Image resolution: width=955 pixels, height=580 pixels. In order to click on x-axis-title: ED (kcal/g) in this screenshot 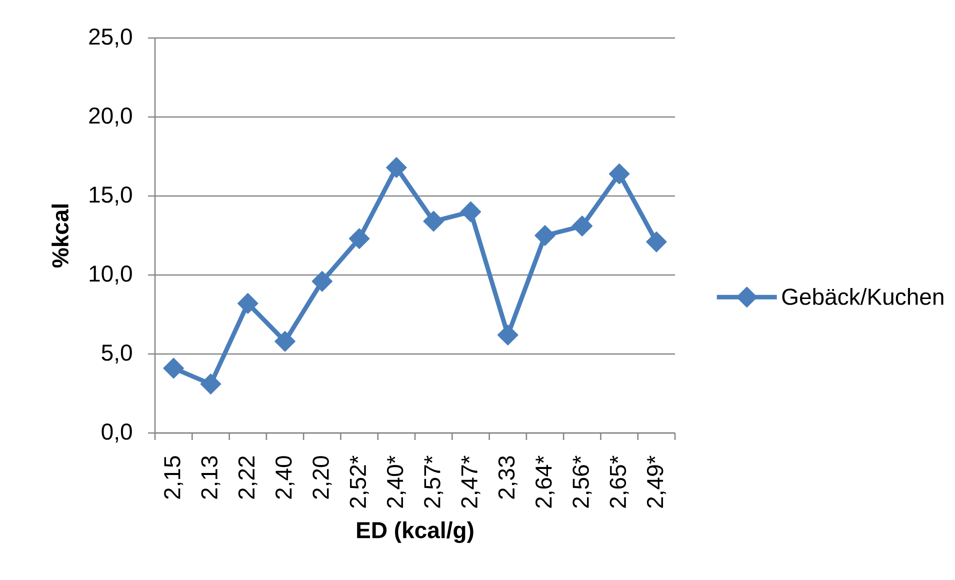, I will do `click(415, 532)`.